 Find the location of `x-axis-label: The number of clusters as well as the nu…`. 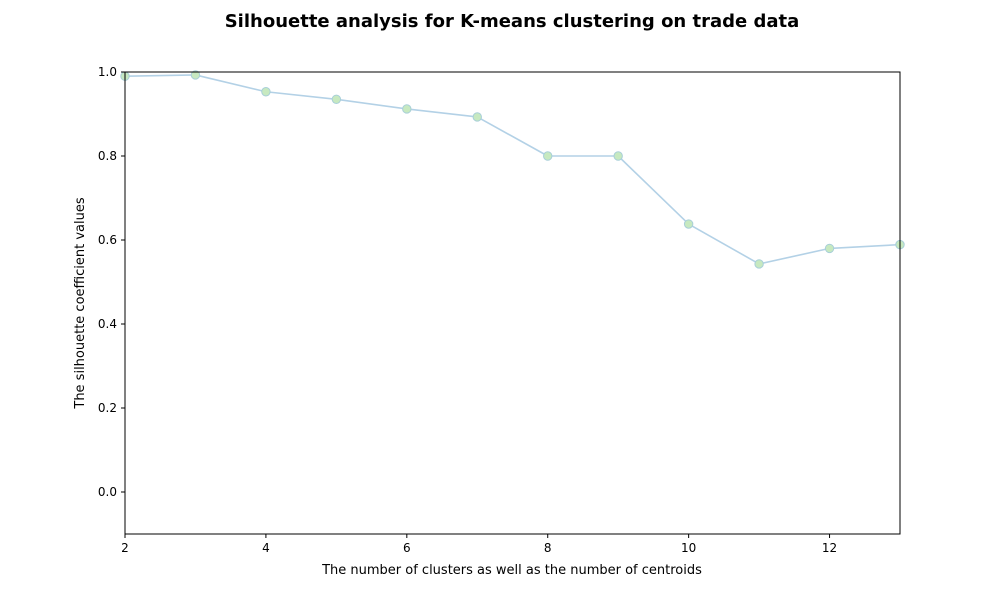

x-axis-label: The number of clusters as well as the nu… is located at coordinates (511, 570).